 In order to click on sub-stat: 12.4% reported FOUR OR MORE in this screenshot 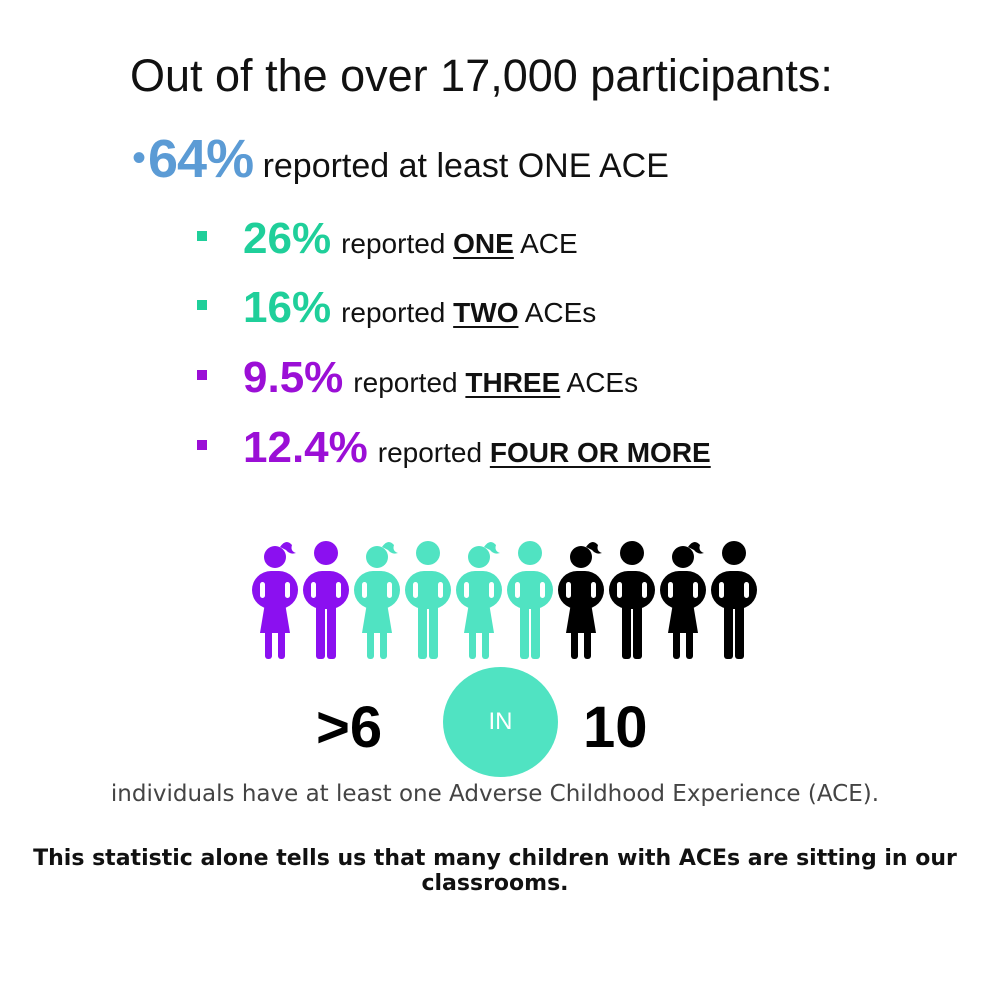, I will do `click(454, 448)`.